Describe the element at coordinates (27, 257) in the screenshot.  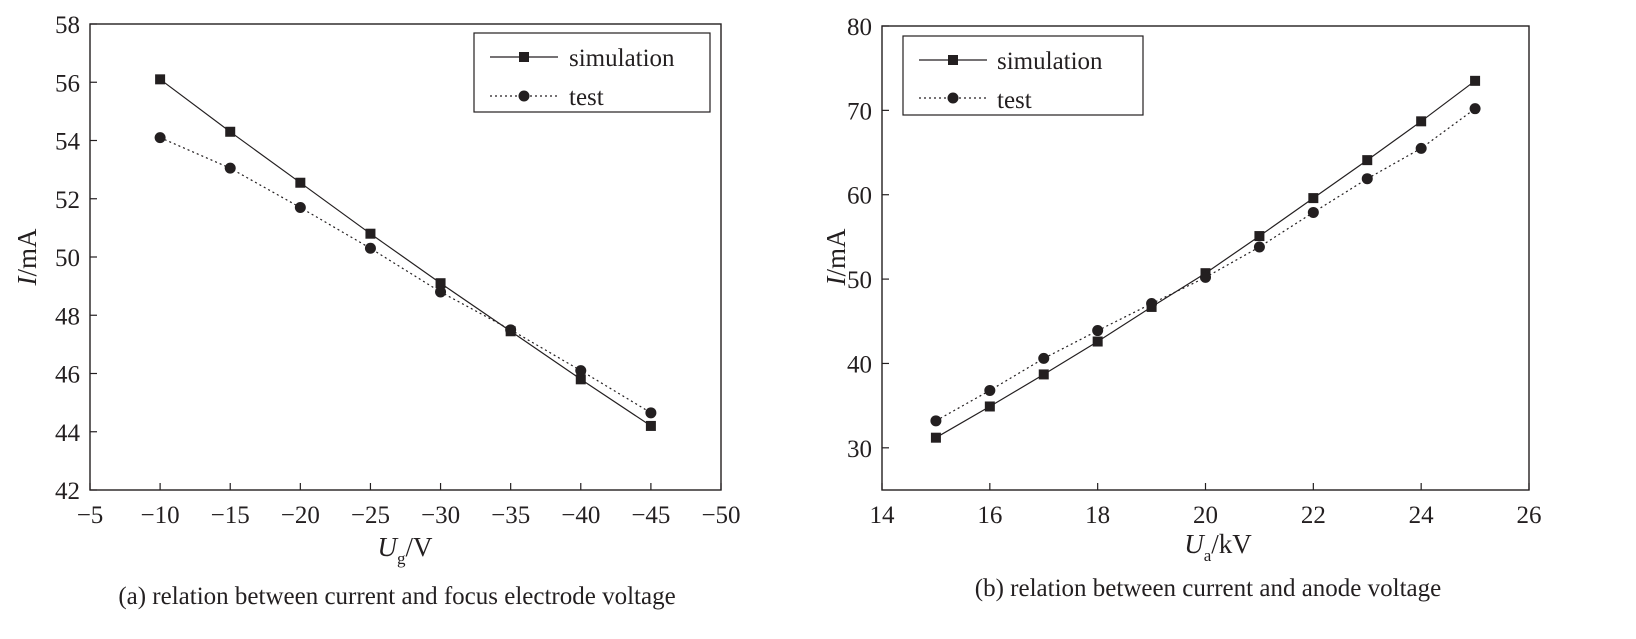
I see `chart-a-y-axis-label: I/mA` at that location.